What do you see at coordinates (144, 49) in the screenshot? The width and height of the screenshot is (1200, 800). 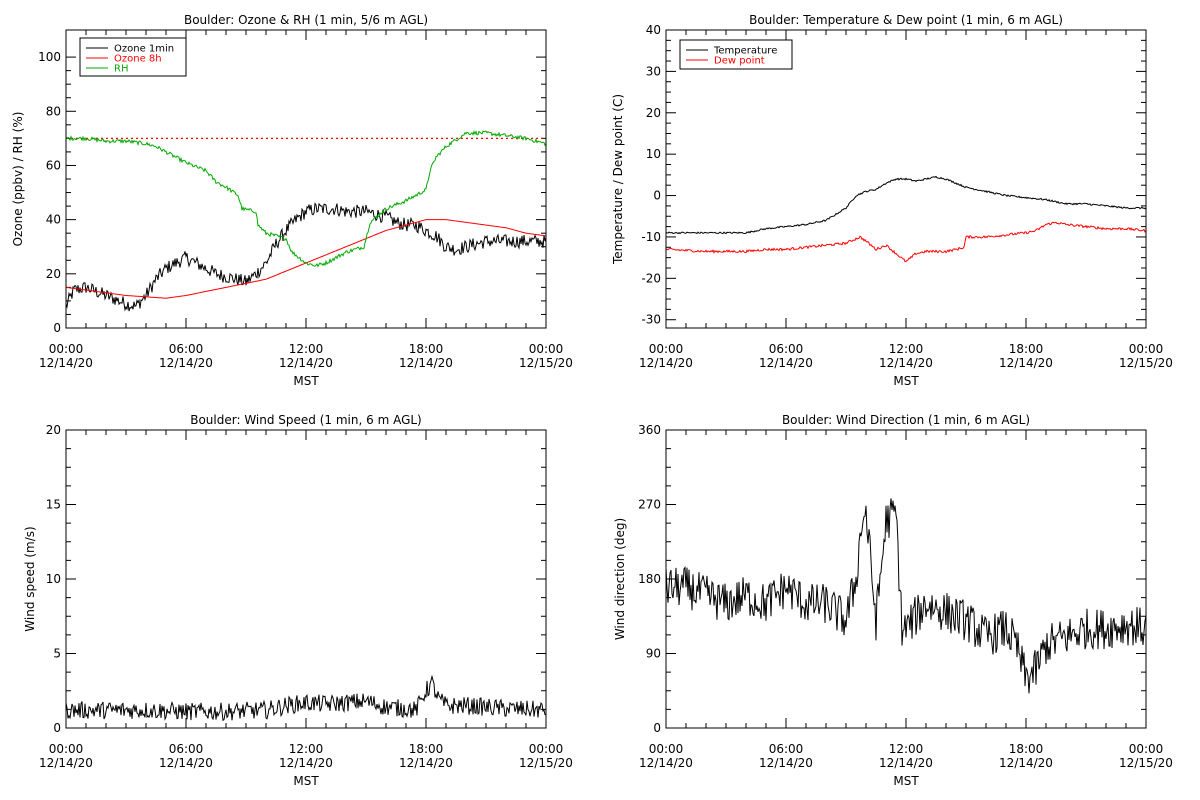 I see `legend-entry: Ozone 1min` at bounding box center [144, 49].